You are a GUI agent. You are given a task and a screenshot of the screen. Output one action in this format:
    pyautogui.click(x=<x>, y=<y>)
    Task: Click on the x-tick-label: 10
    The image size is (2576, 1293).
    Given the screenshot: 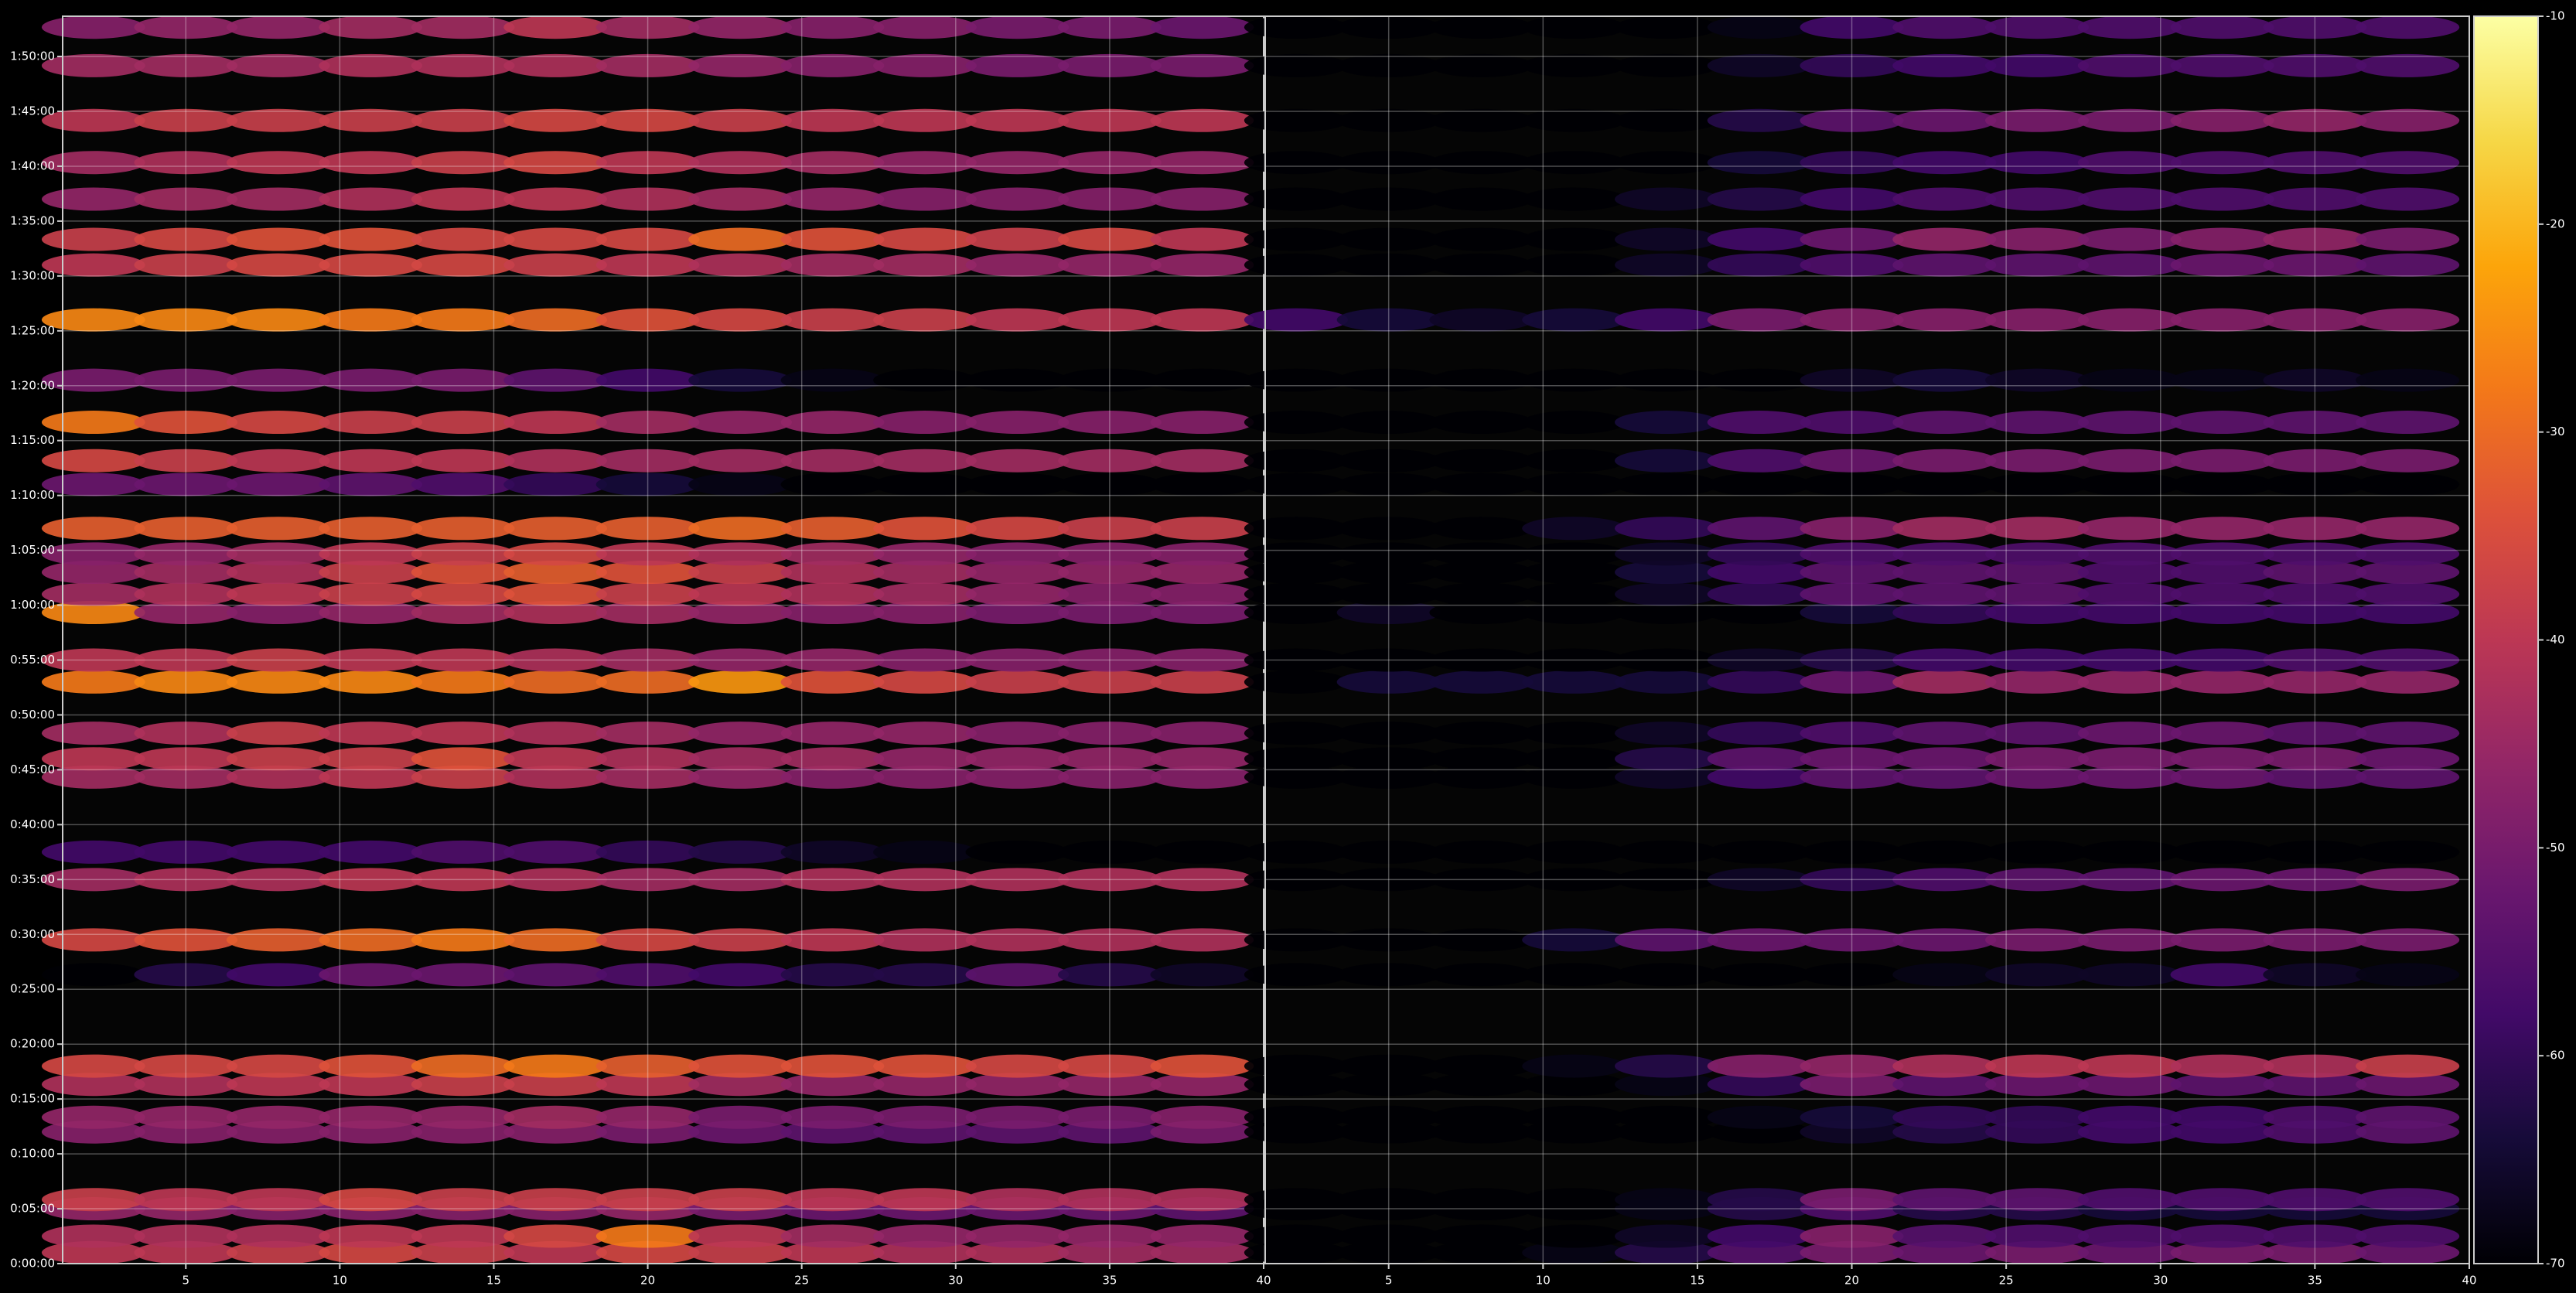 What is the action you would take?
    pyautogui.click(x=1543, y=1281)
    